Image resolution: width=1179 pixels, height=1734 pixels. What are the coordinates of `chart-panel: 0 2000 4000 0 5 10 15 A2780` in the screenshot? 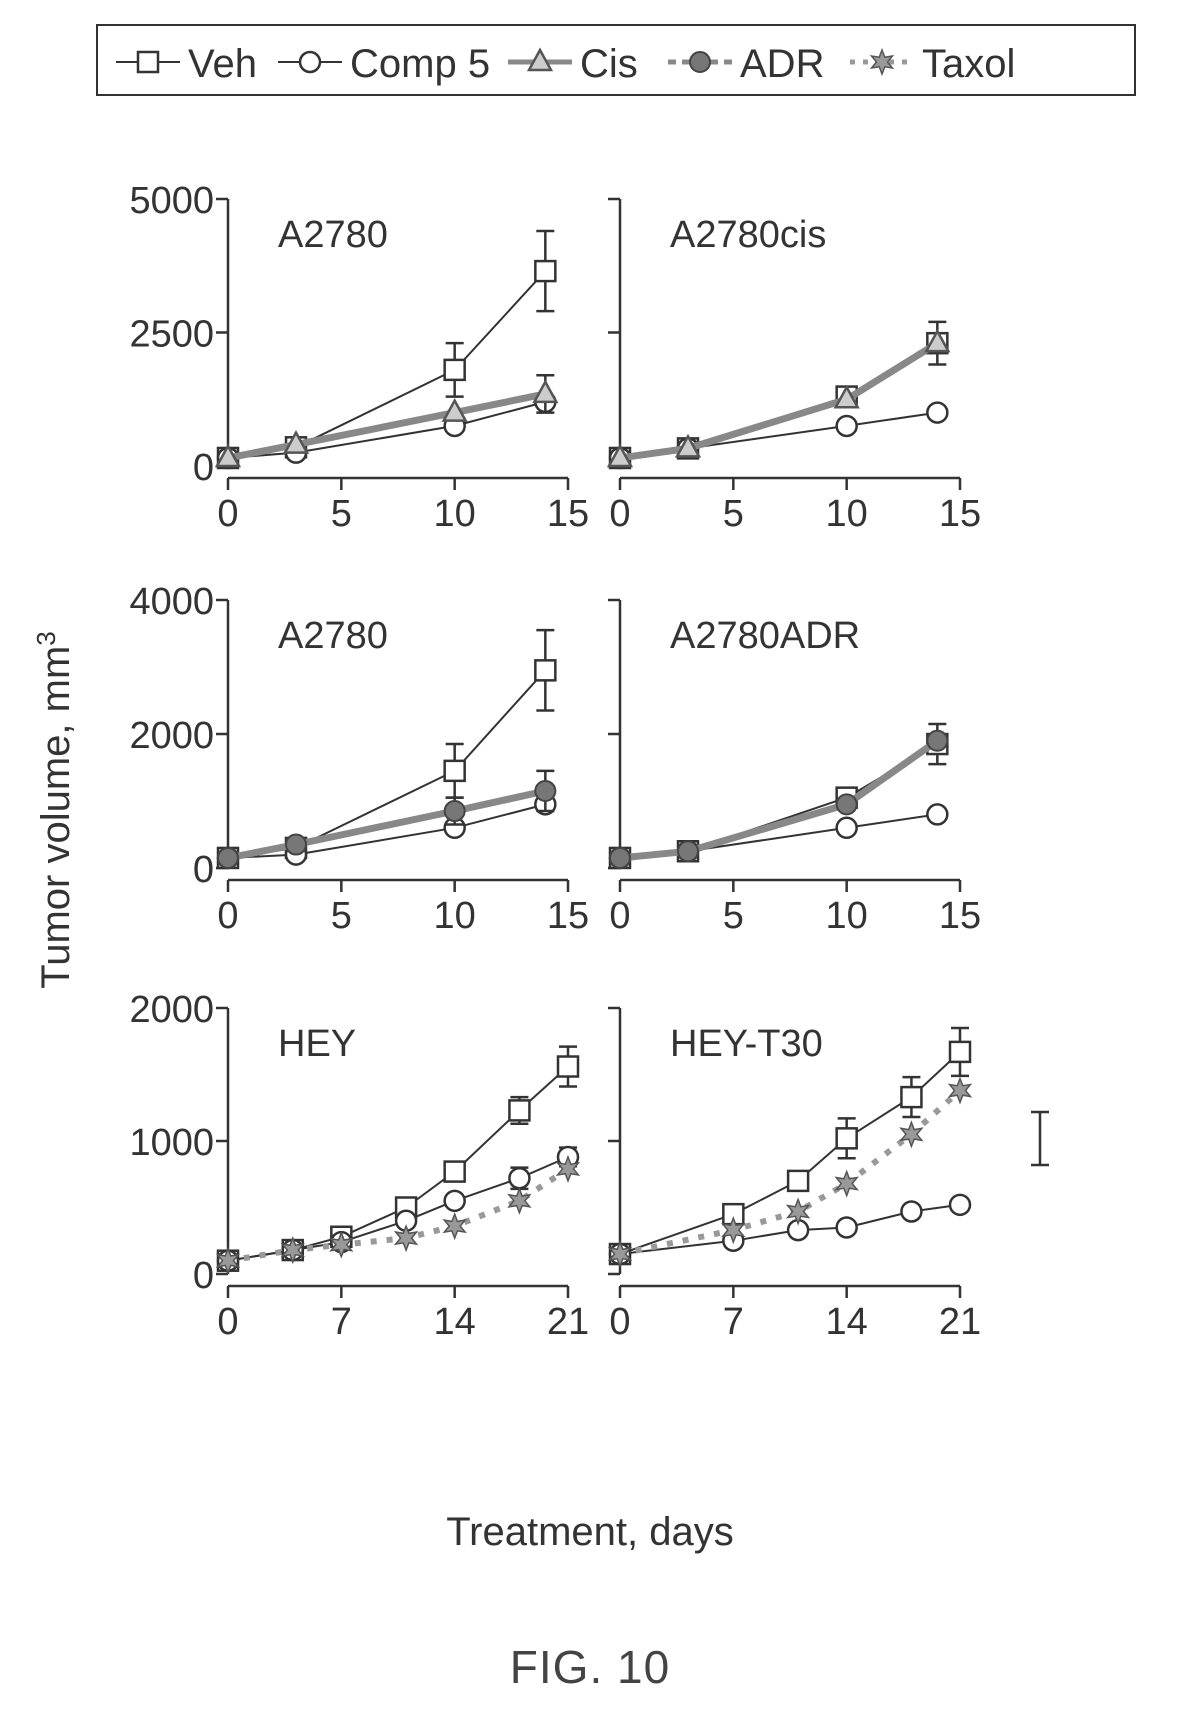 It's located at (359, 759).